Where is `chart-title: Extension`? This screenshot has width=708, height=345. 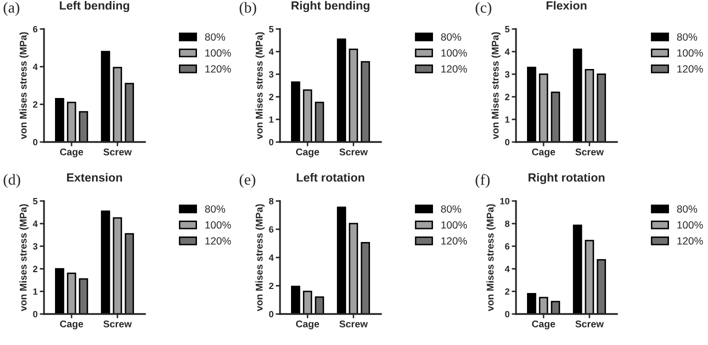
chart-title: Extension is located at coordinates (94, 177).